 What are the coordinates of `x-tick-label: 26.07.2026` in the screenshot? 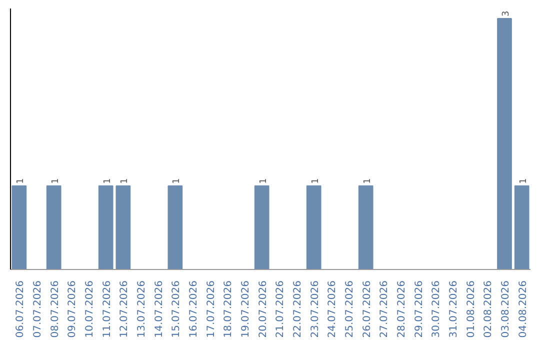 It's located at (367, 309).